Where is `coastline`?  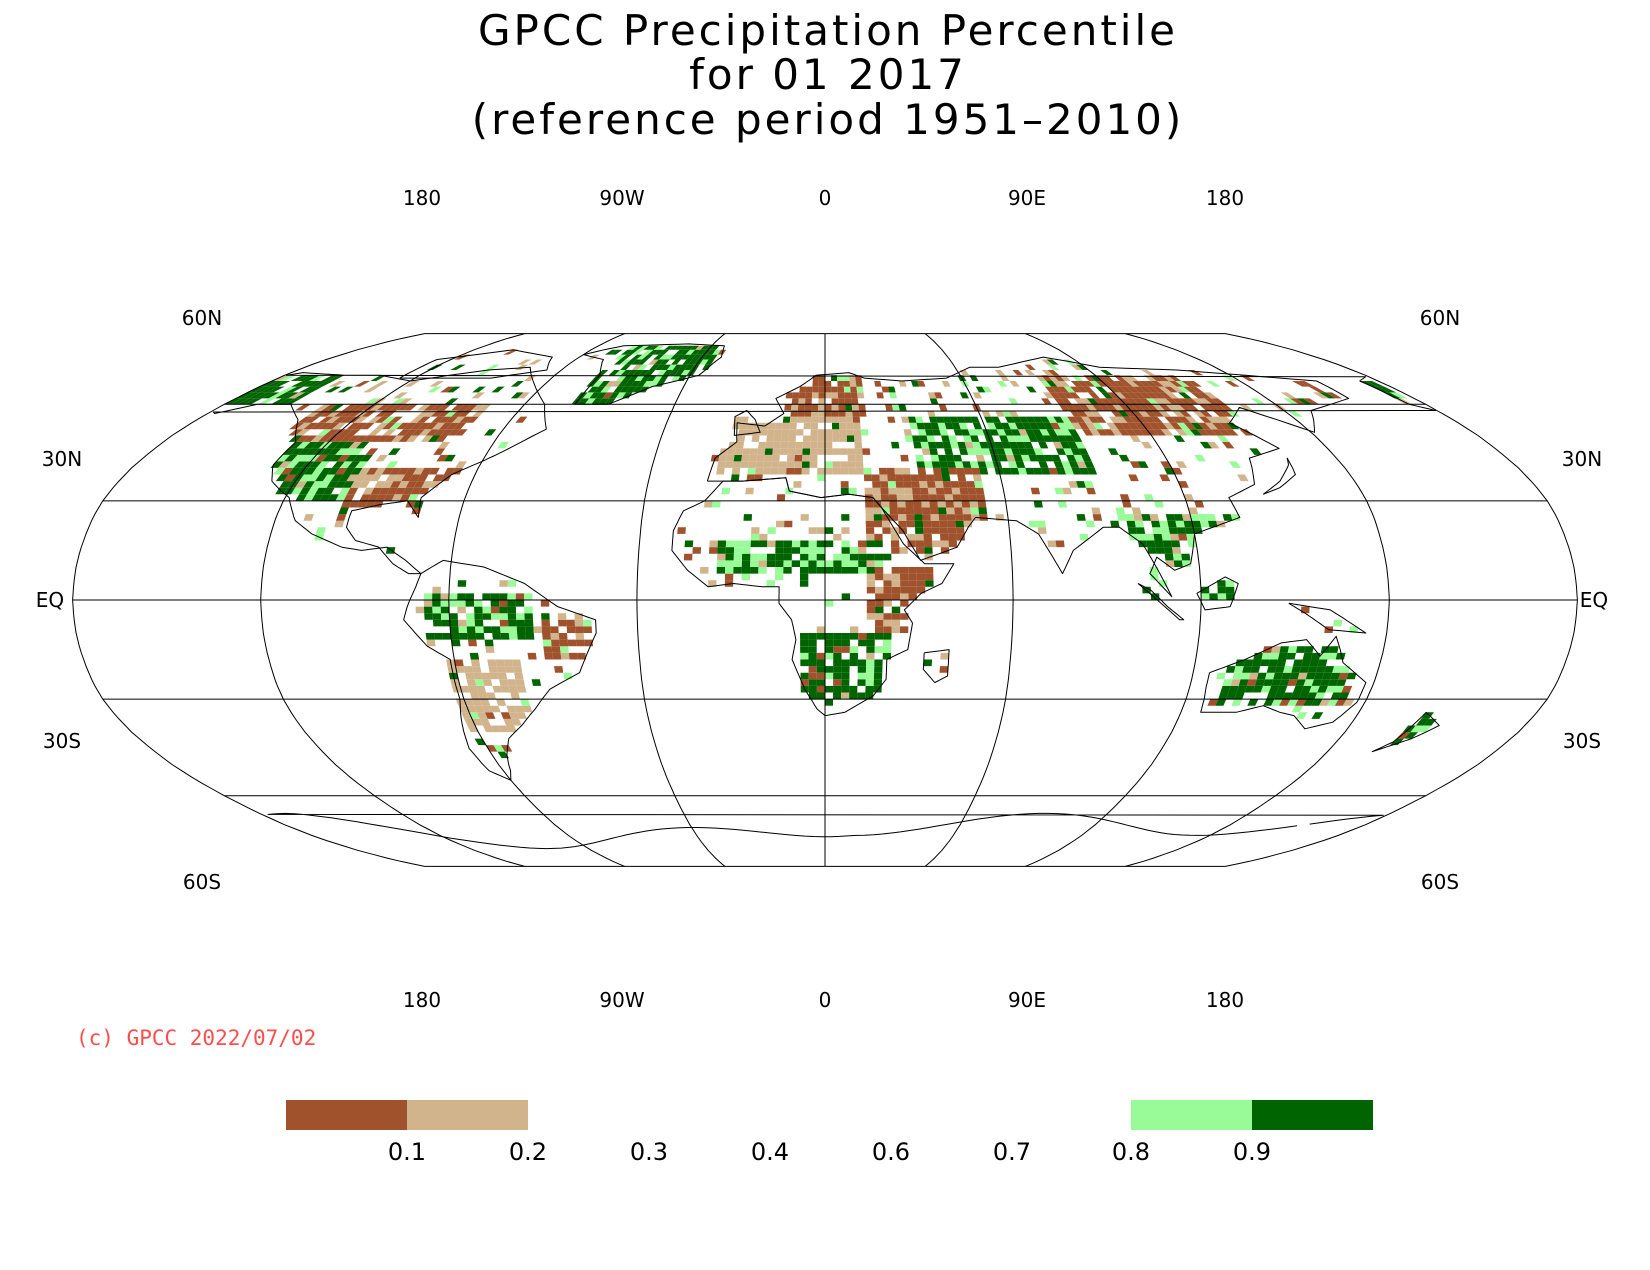
coastline is located at coordinates (1405, 732).